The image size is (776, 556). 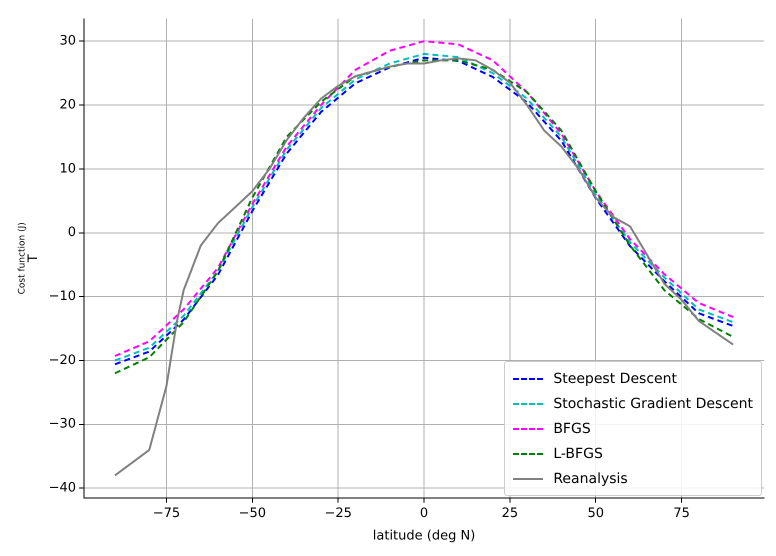 What do you see at coordinates (424, 513) in the screenshot?
I see `x-tick-label: 0` at bounding box center [424, 513].